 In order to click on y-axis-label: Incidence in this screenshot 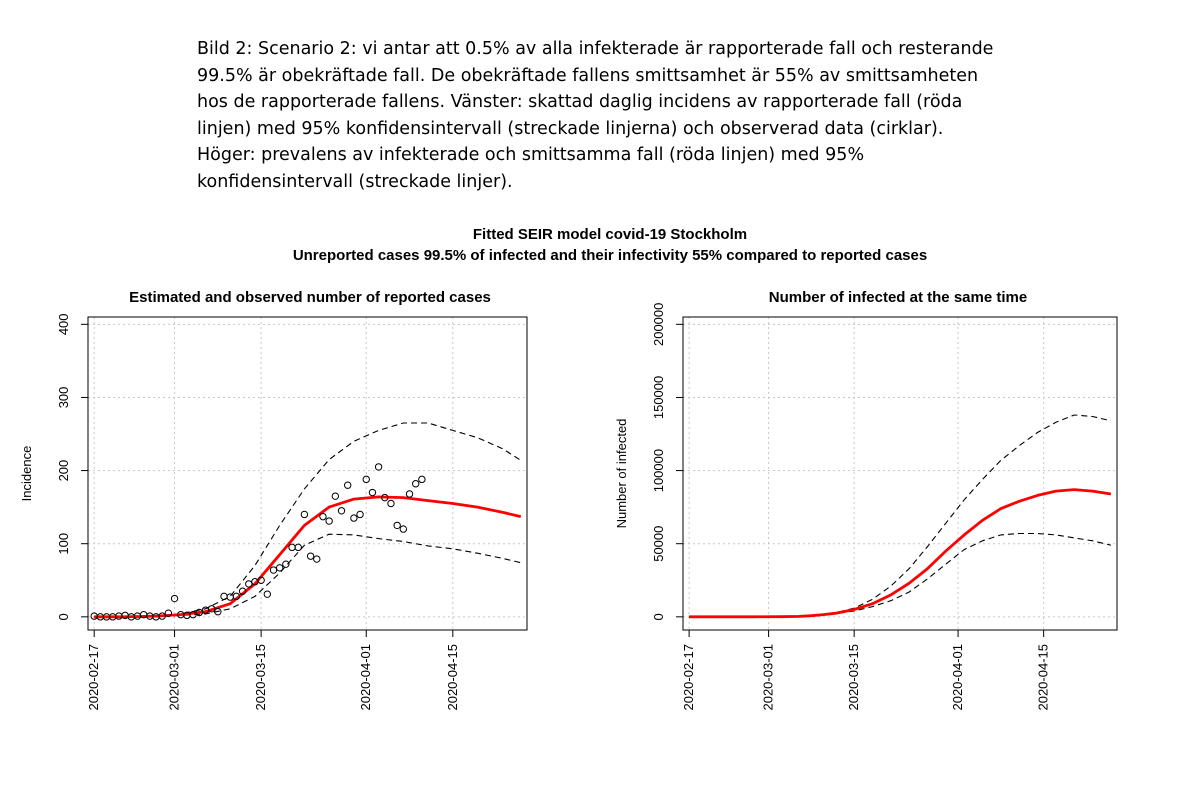, I will do `click(26, 474)`.